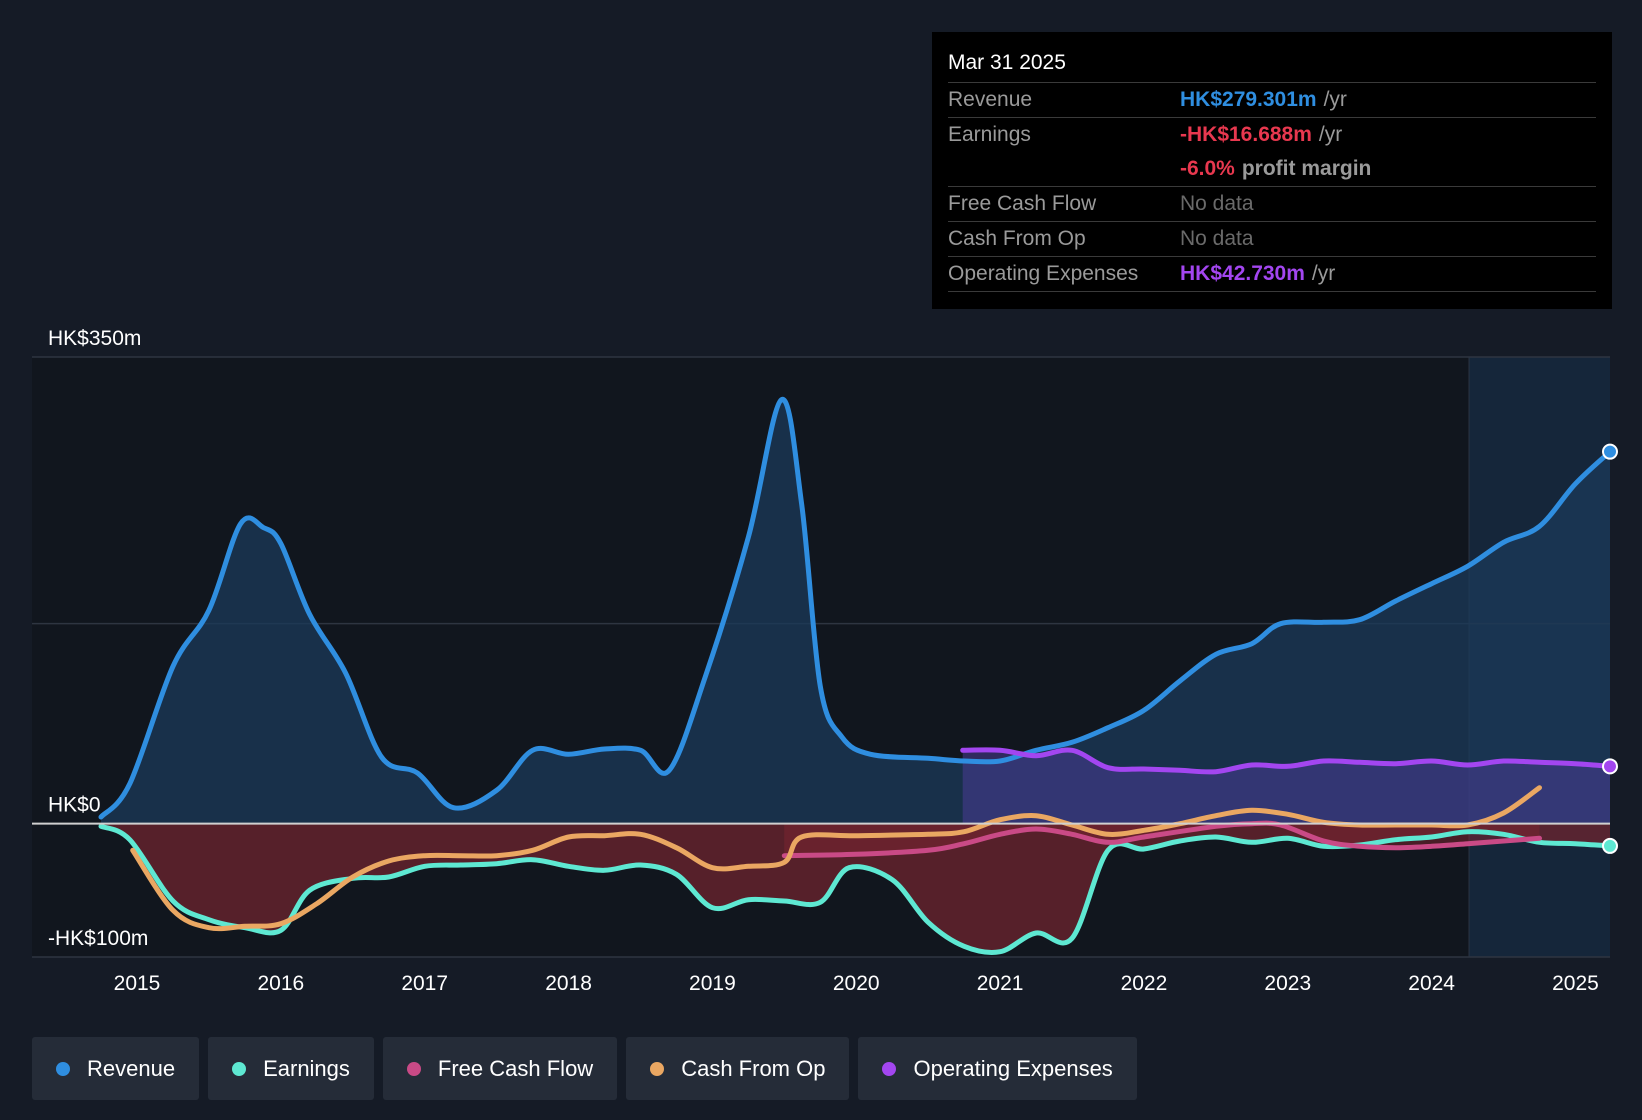 The height and width of the screenshot is (1120, 1642). I want to click on tooltip-row-cfo: Cash From Op No data, so click(1272, 239).